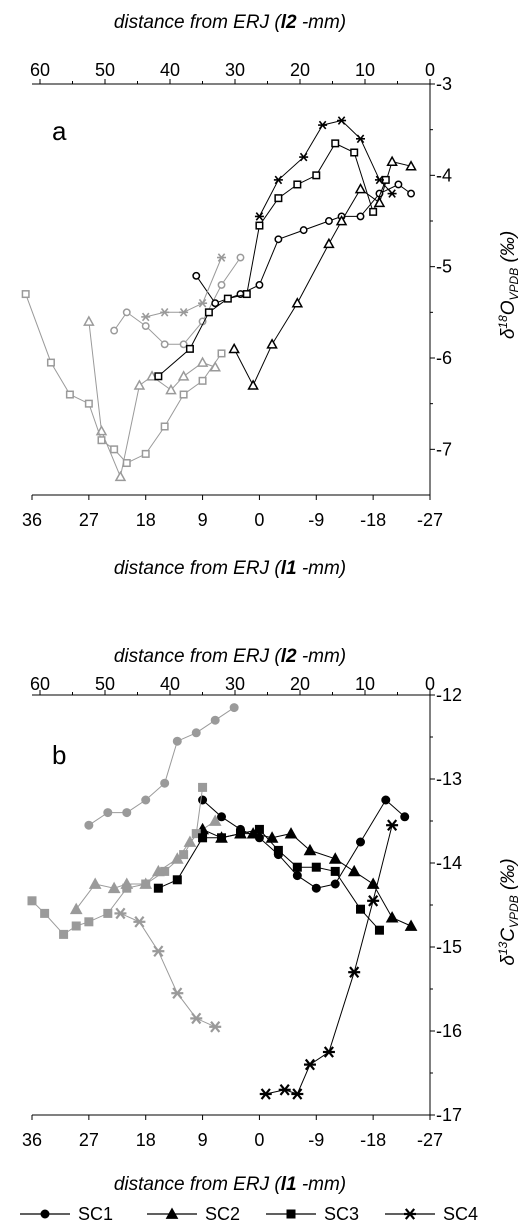 Image resolution: width=523 pixels, height=1230 pixels. Describe the element at coordinates (40, 684) in the screenshot. I see `panel-b-top-tick-label: 60` at that location.